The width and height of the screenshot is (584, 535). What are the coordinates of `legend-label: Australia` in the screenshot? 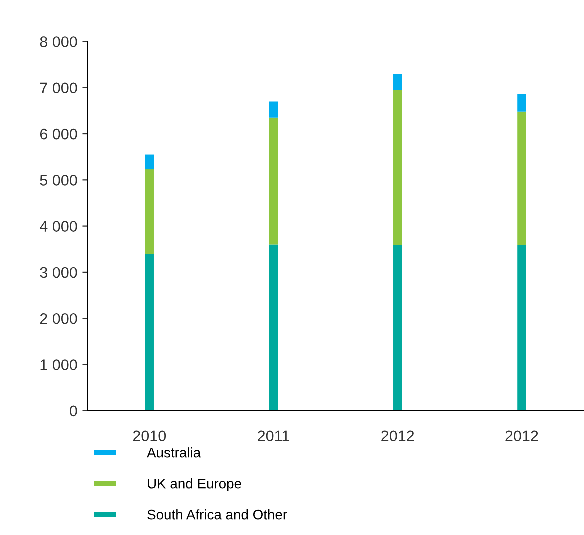 It's located at (174, 453).